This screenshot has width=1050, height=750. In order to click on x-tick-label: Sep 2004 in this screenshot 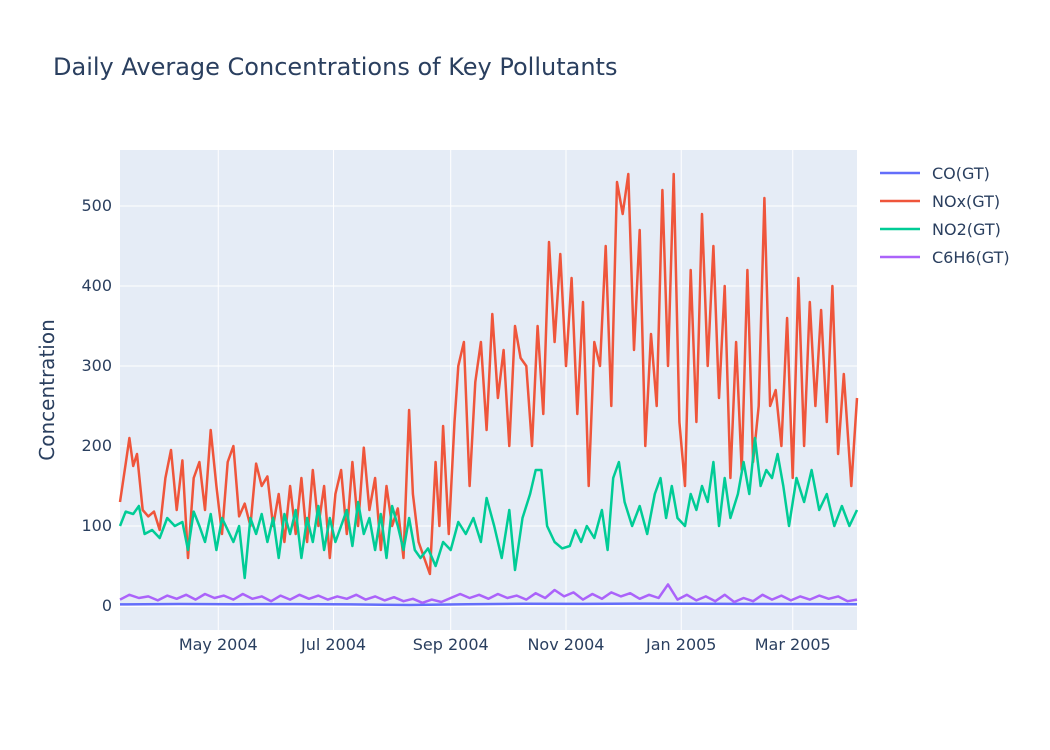, I will do `click(451, 644)`.